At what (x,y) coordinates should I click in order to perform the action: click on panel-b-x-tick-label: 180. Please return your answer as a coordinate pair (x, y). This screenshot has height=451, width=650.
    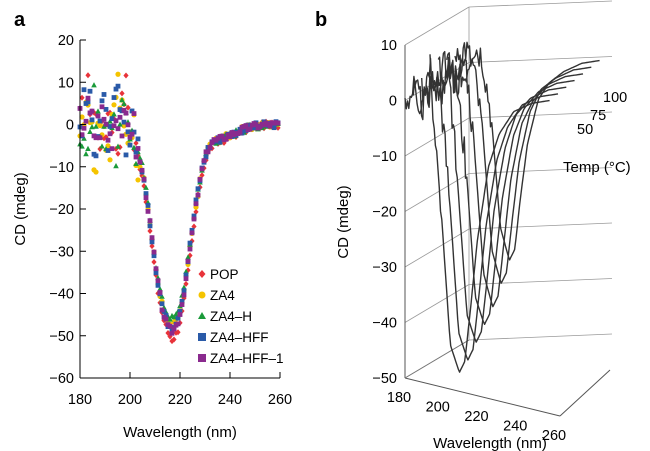
    Looking at the image, I should click on (399, 398).